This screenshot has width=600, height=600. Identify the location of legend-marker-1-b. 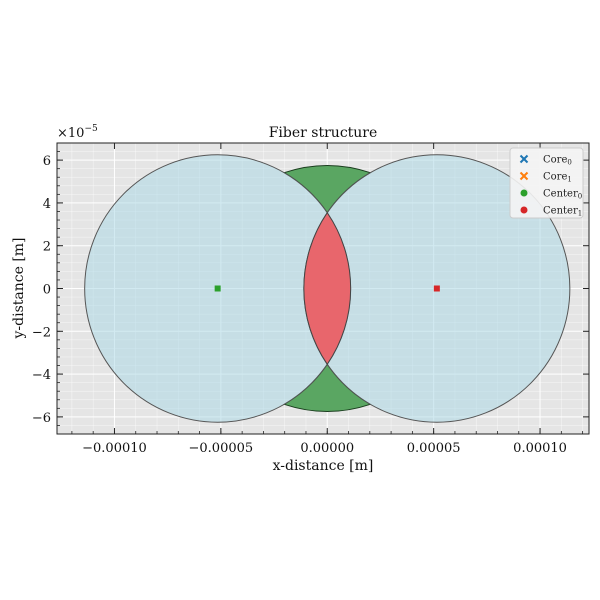
(524, 176).